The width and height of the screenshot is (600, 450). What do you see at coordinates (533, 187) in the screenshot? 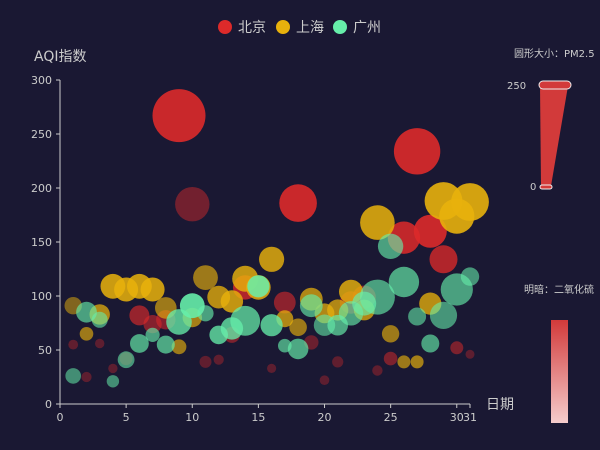
I see `size-visual-map-min: 0` at bounding box center [533, 187].